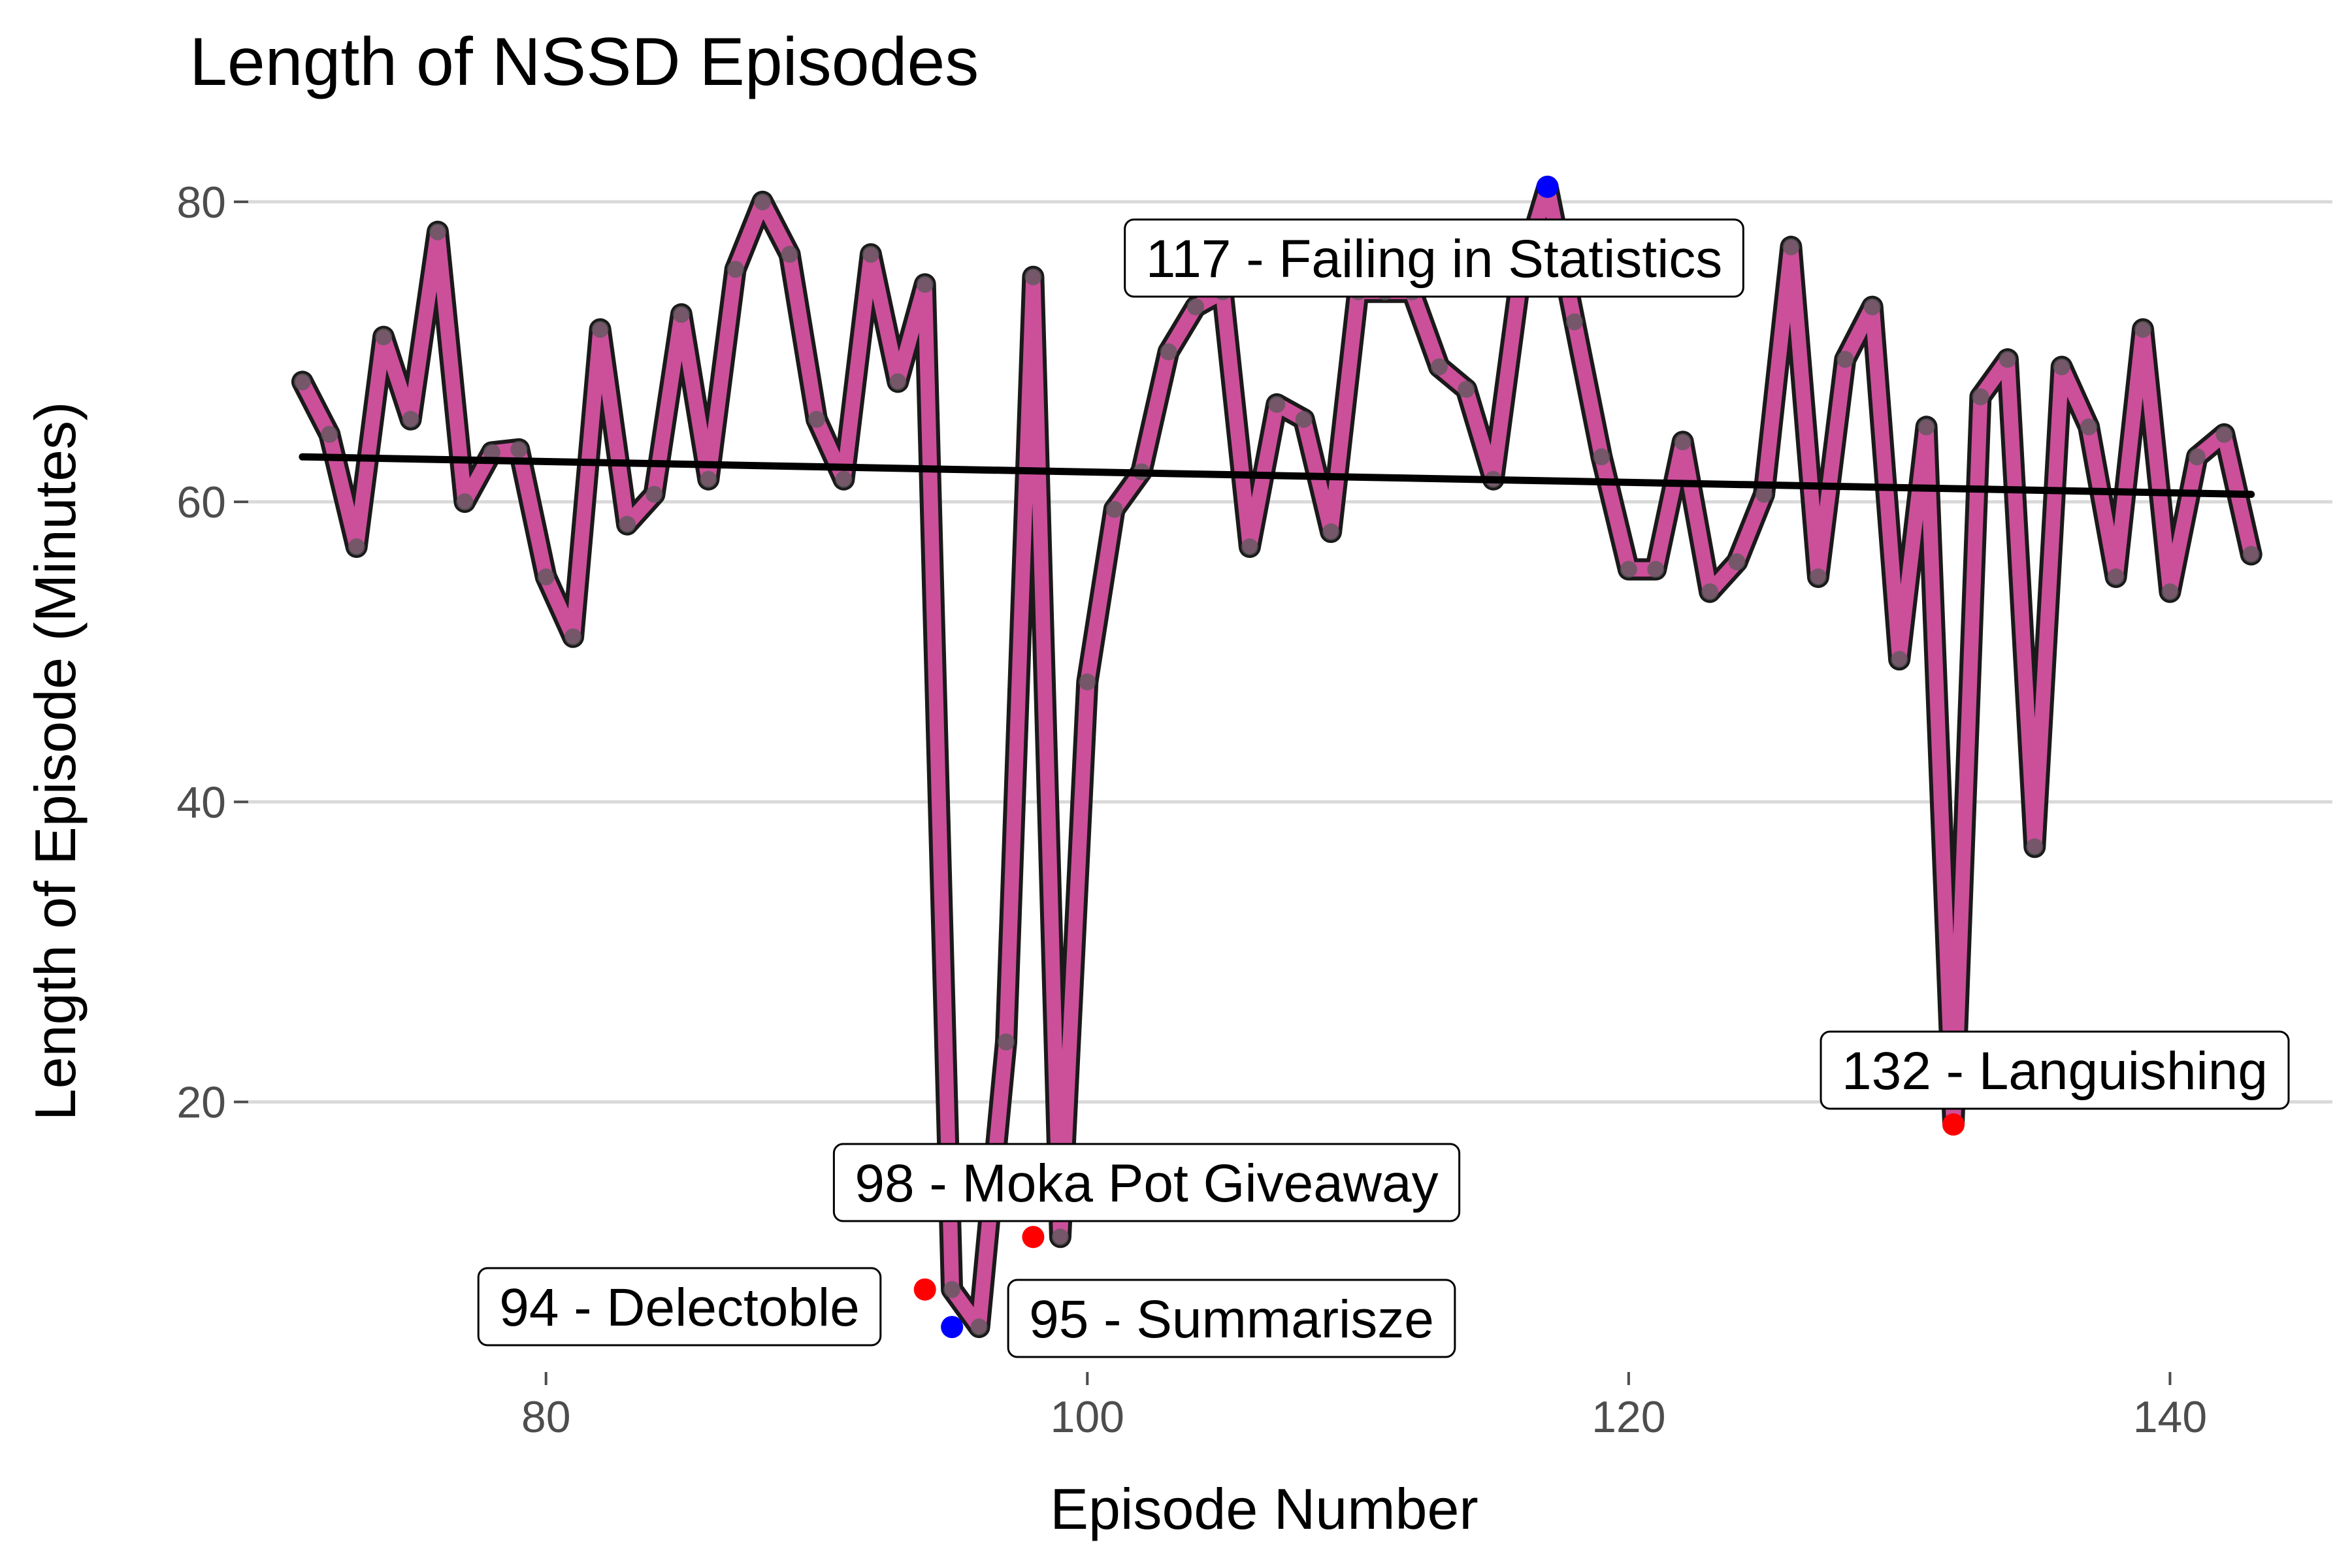 This screenshot has width=2352, height=1568. What do you see at coordinates (201, 802) in the screenshot?
I see `y-tick-label: 40` at bounding box center [201, 802].